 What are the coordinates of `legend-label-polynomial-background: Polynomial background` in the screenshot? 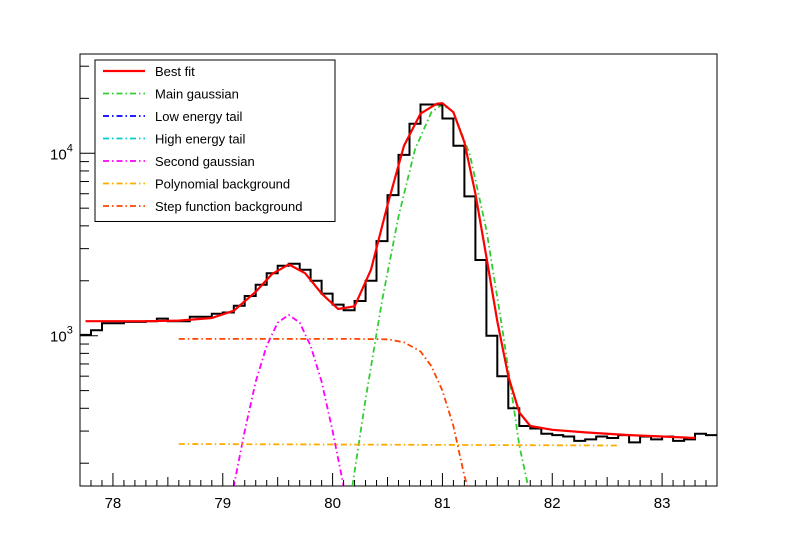 It's located at (222, 184).